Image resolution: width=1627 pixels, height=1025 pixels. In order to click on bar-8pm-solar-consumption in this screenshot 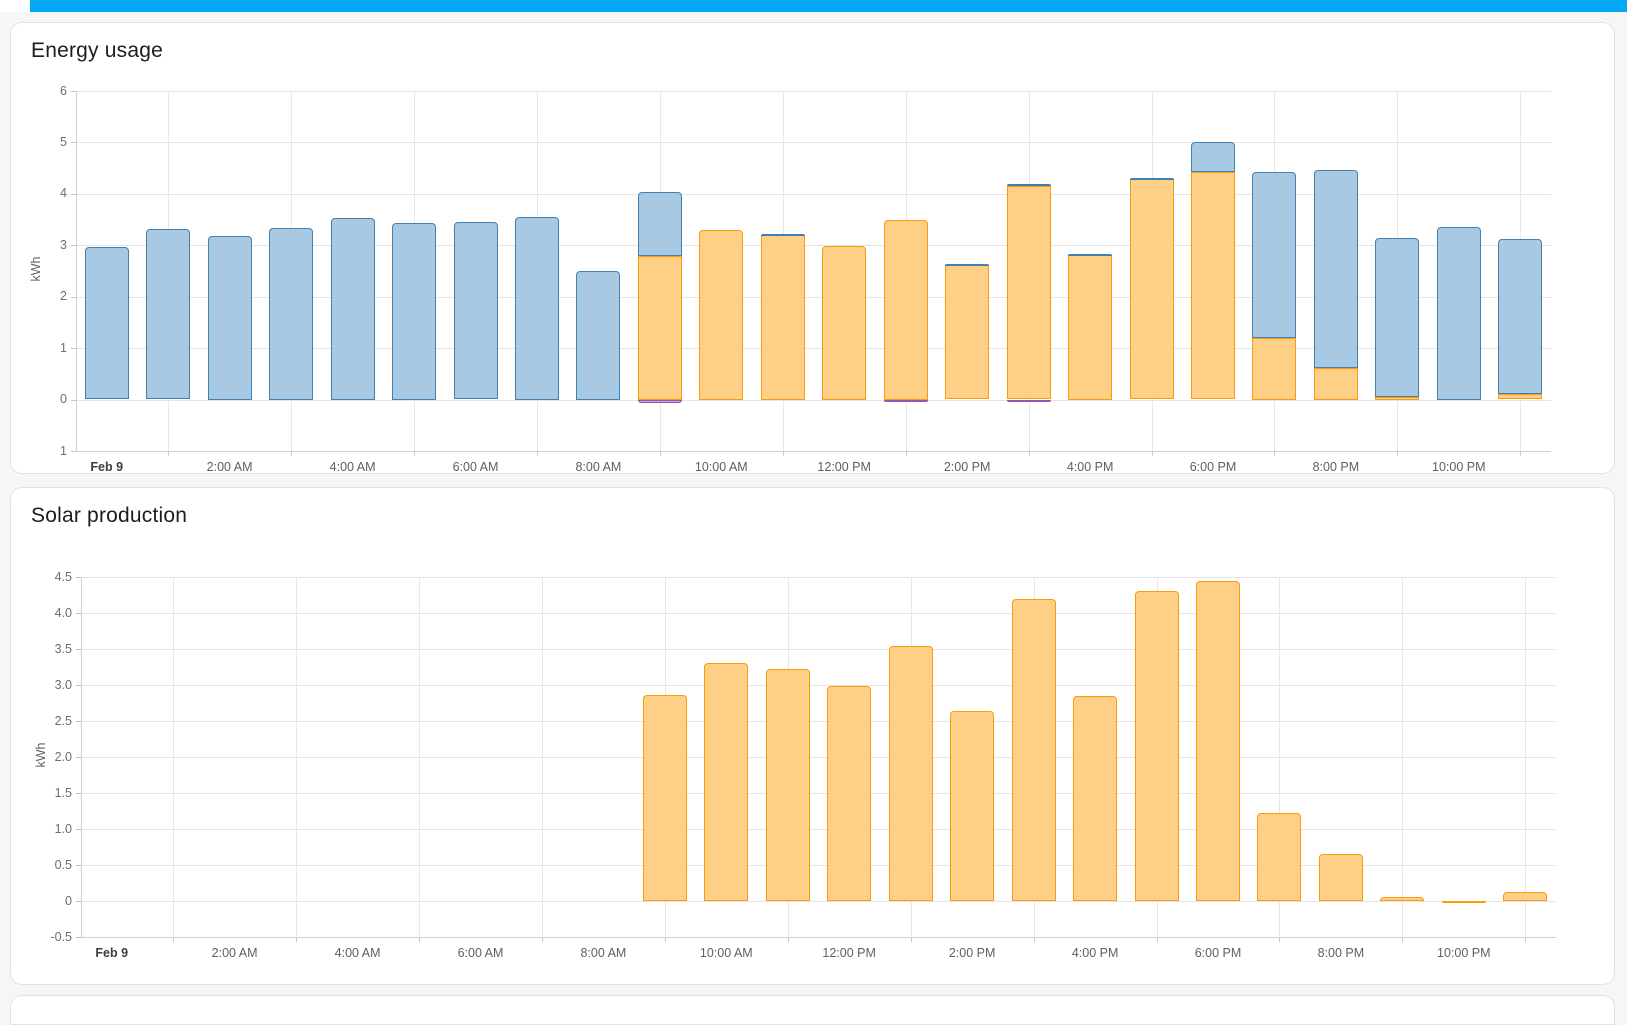, I will do `click(1335, 384)`.